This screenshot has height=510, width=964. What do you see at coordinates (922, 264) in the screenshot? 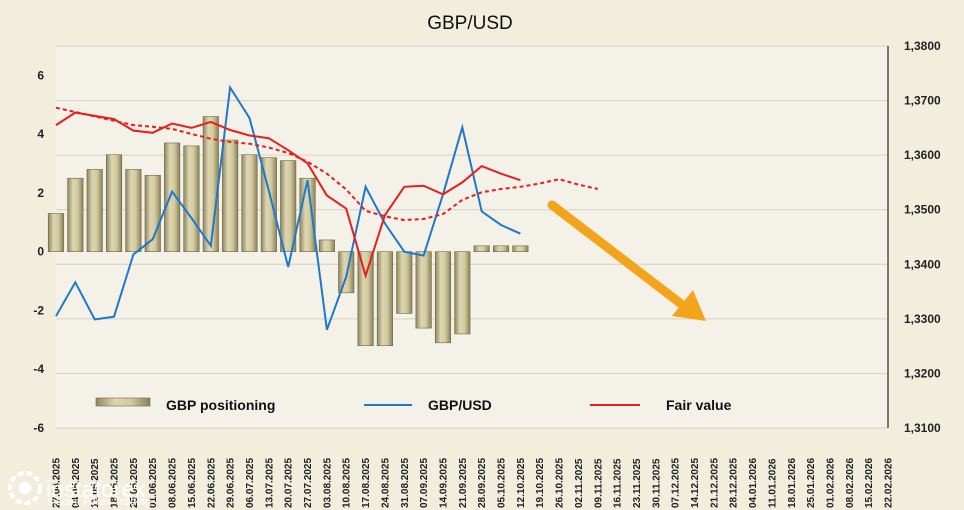
I see `right-axis-tick: 1,3400` at bounding box center [922, 264].